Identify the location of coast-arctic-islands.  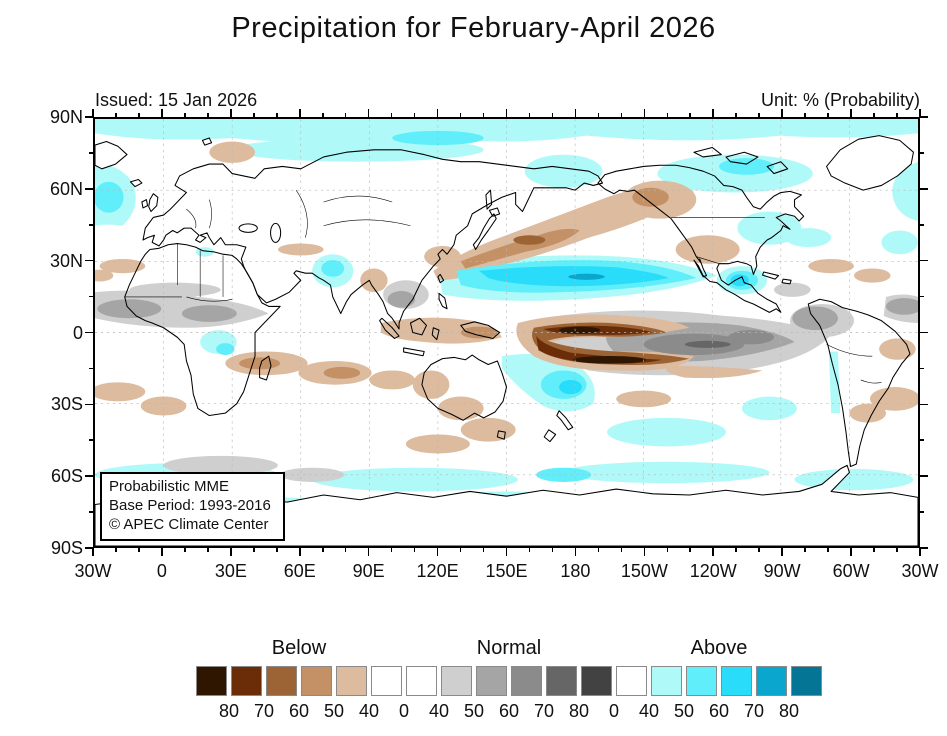
(741, 160).